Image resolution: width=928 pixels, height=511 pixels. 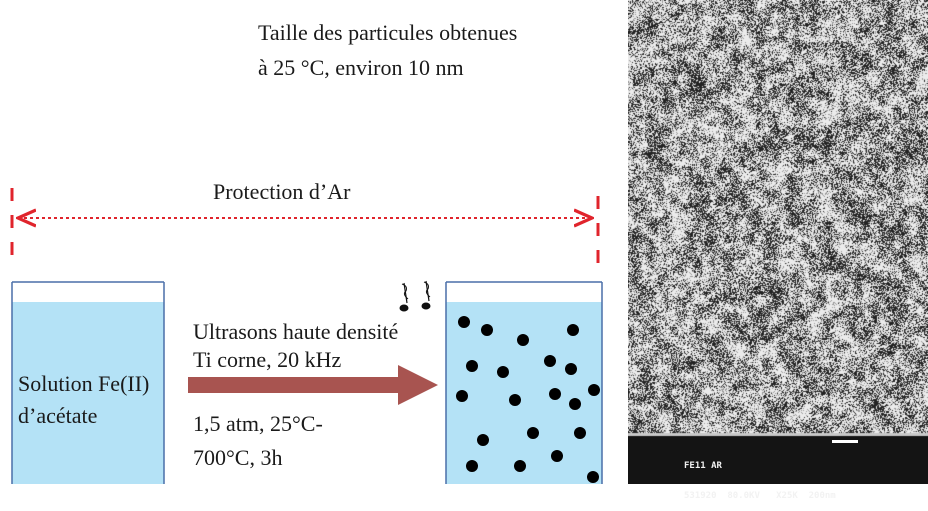 What do you see at coordinates (845, 441) in the screenshot?
I see `micrograph-scale-bar` at bounding box center [845, 441].